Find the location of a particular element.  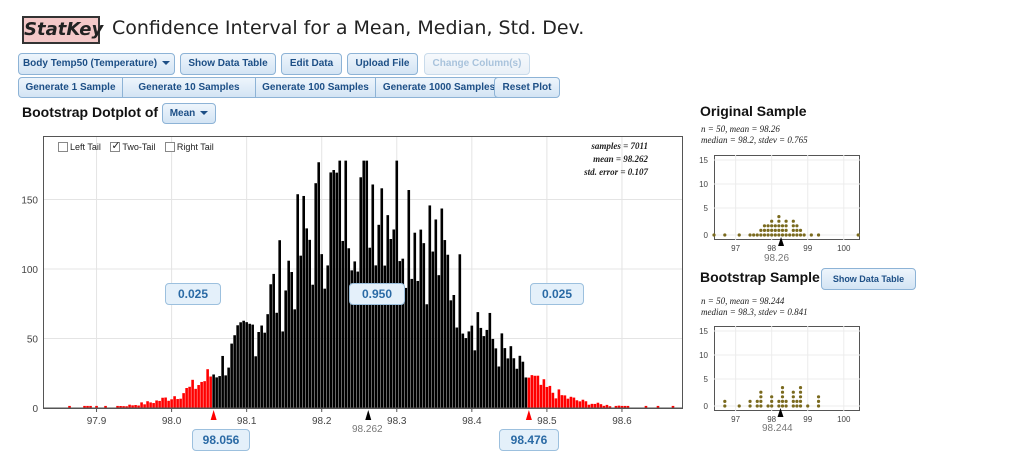

lower-bound-input: 98.056 is located at coordinates (221, 440).